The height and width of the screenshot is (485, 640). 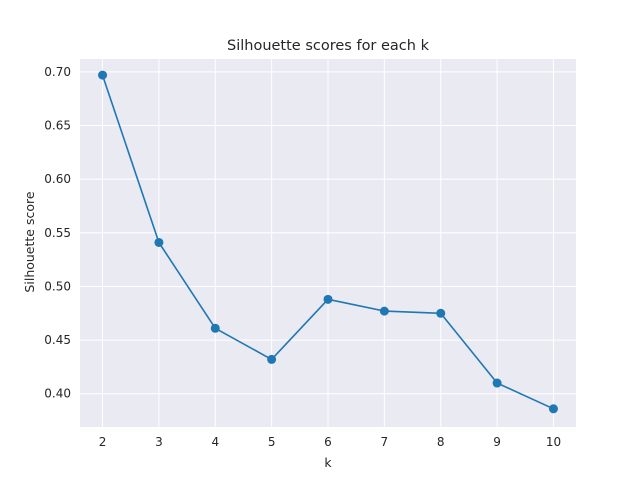 I want to click on y-axis-label: Silhouette score, so click(x=29, y=241).